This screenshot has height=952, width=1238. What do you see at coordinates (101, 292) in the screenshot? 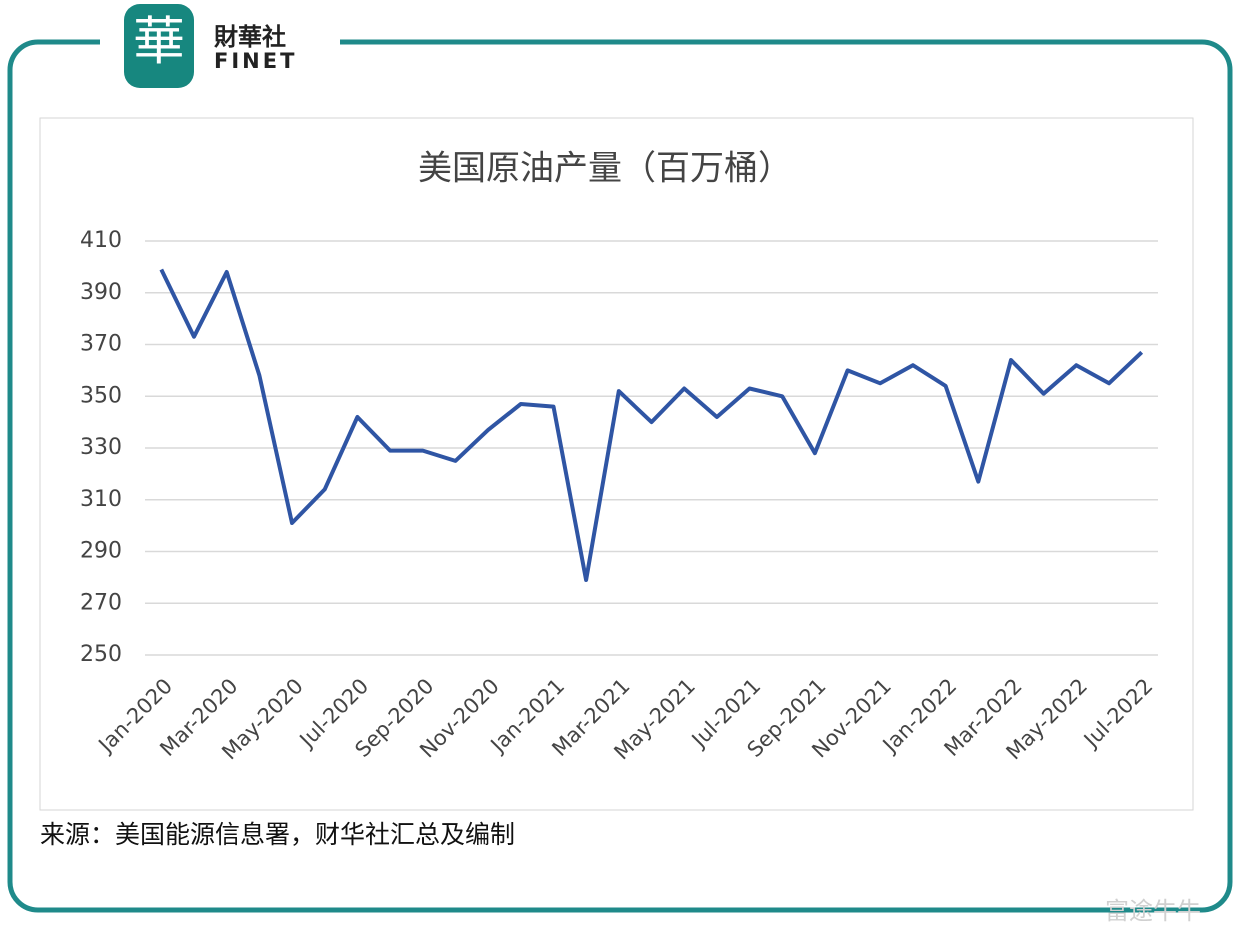
I see `y-tick-label: 390` at bounding box center [101, 292].